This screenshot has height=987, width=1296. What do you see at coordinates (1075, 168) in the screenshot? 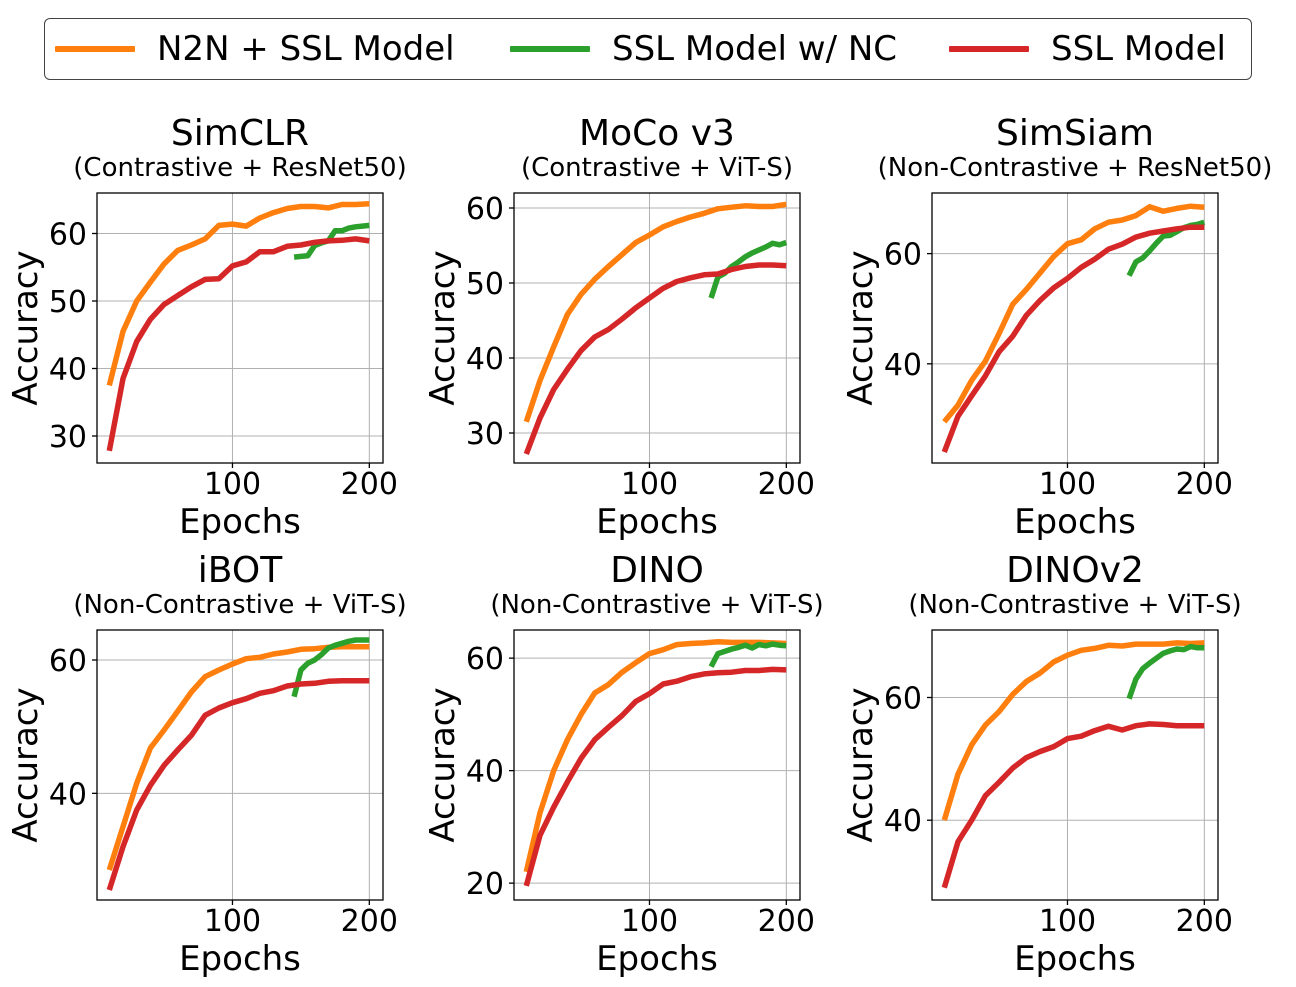
I see `chart-3-subtitle: (Non-Contrastive + ResNet50)` at bounding box center [1075, 168].